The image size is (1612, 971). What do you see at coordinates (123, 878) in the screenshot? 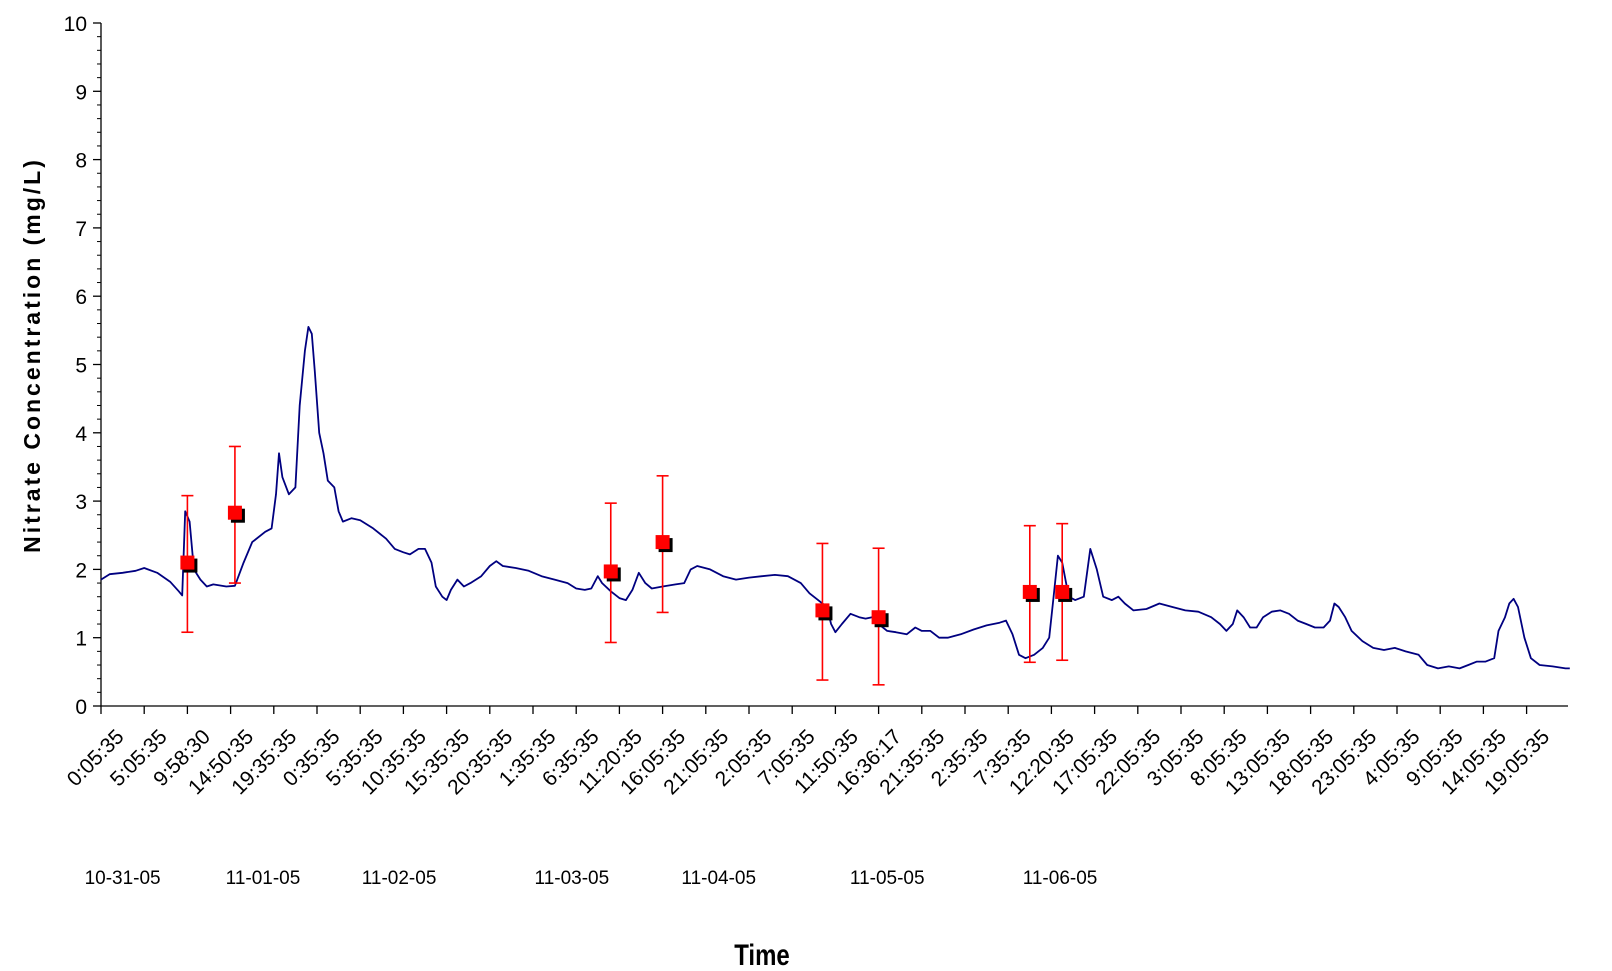
I see `date-label: 10-31-05` at bounding box center [123, 878].